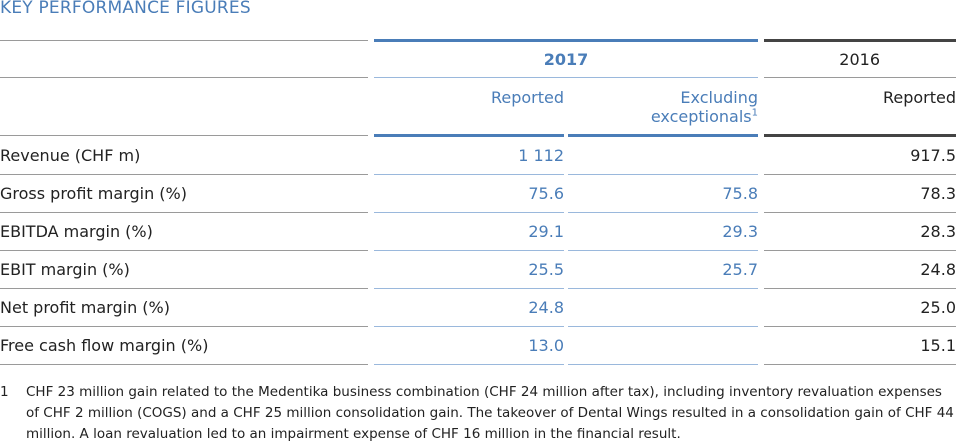  I want to click on row-value-reported-2016: 78.3, so click(938, 193).